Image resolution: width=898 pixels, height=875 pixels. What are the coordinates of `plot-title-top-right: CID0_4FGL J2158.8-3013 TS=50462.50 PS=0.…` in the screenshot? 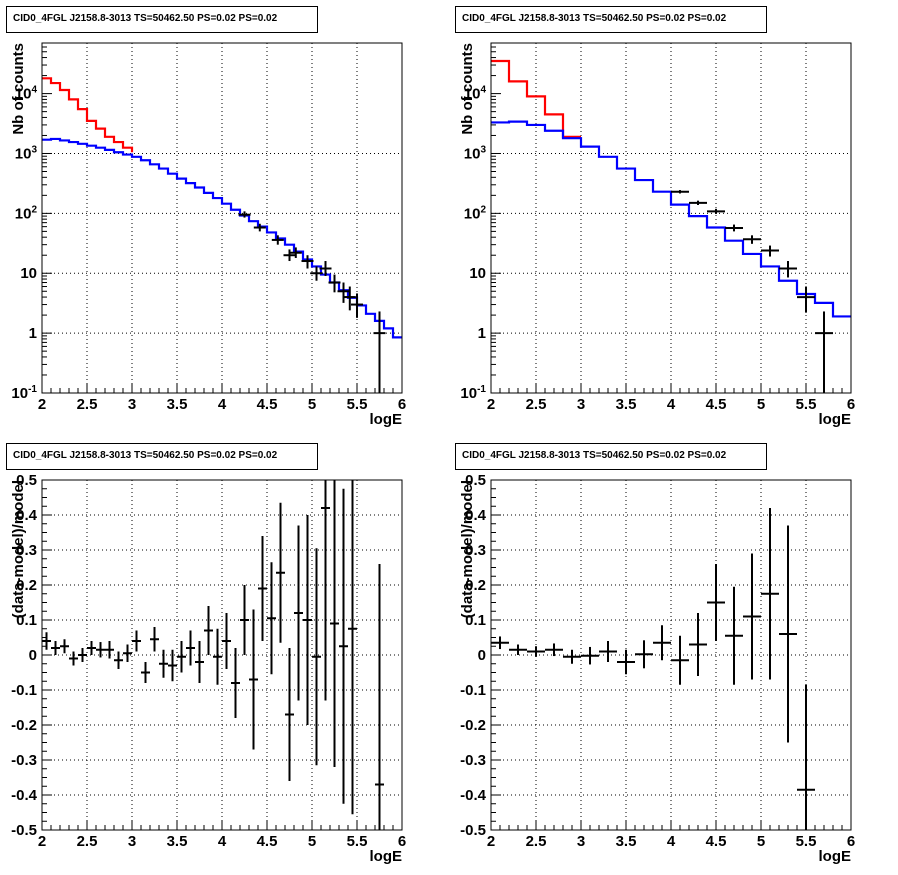 It's located at (611, 19).